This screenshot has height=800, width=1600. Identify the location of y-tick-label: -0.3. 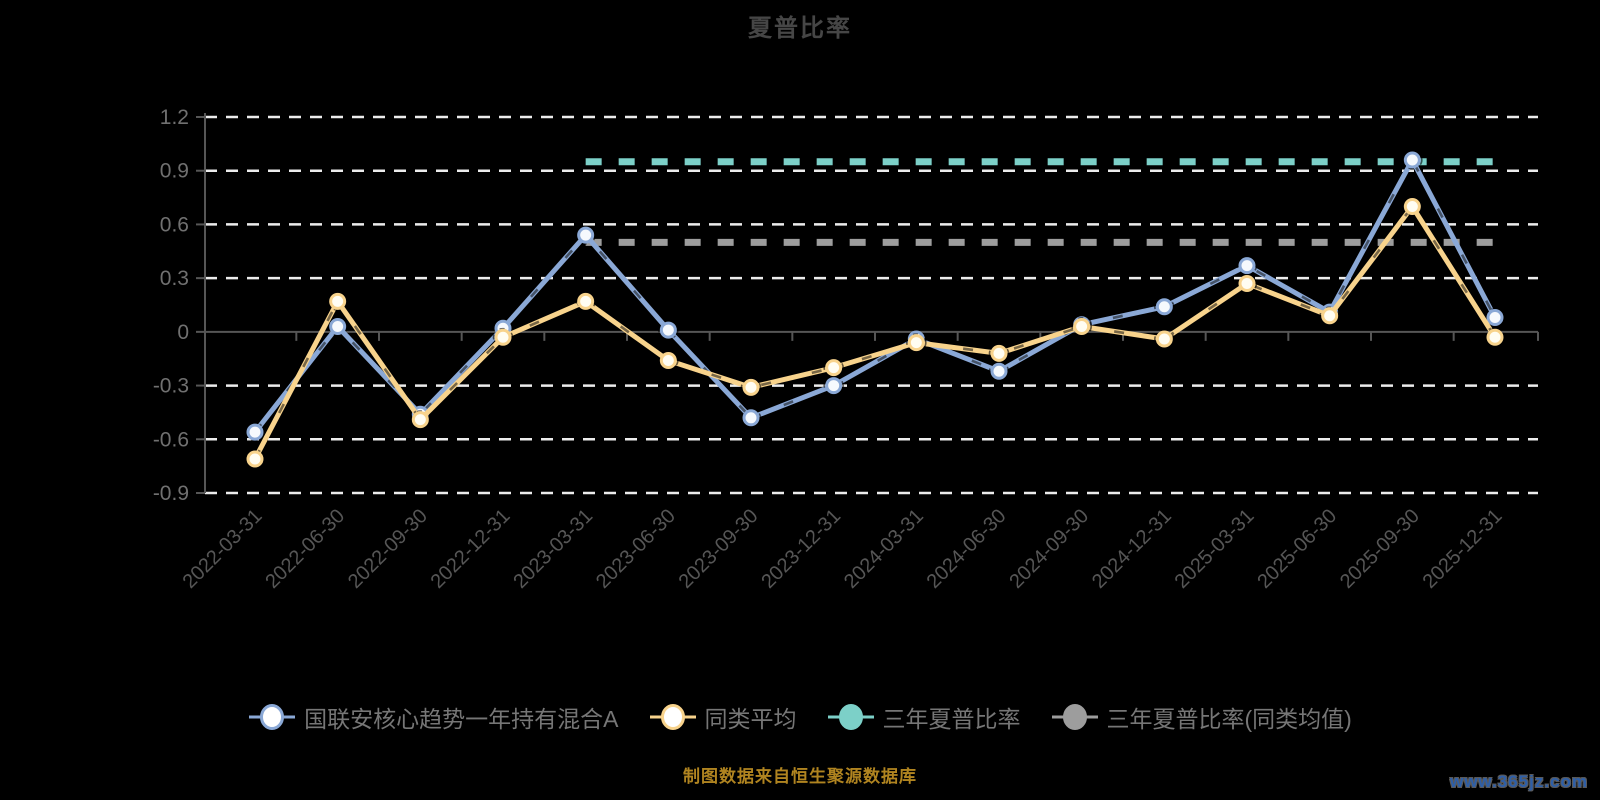
(171, 386).